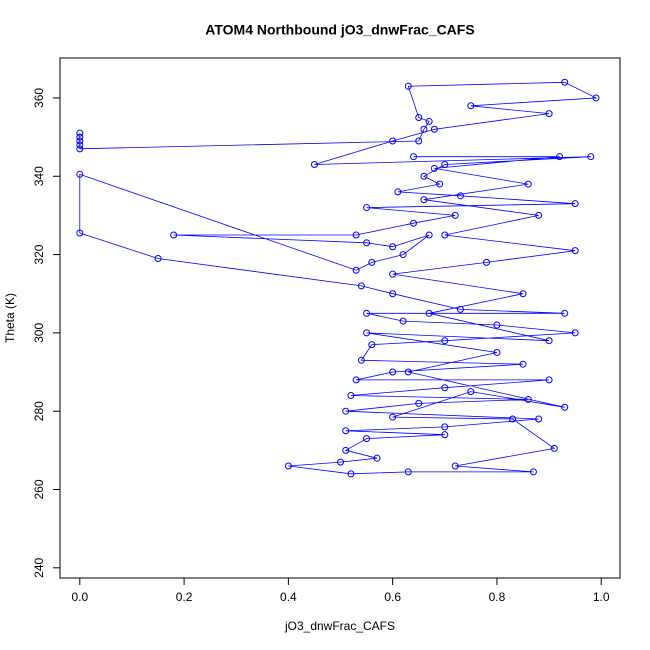 This screenshot has width=650, height=650. I want to click on y-tick-label: 300, so click(39, 333).